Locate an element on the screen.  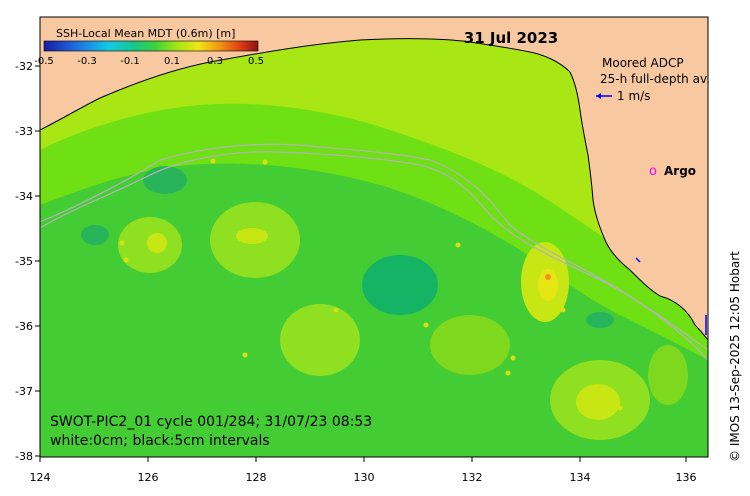
argo-legend: o Argo is located at coordinates (672, 171).